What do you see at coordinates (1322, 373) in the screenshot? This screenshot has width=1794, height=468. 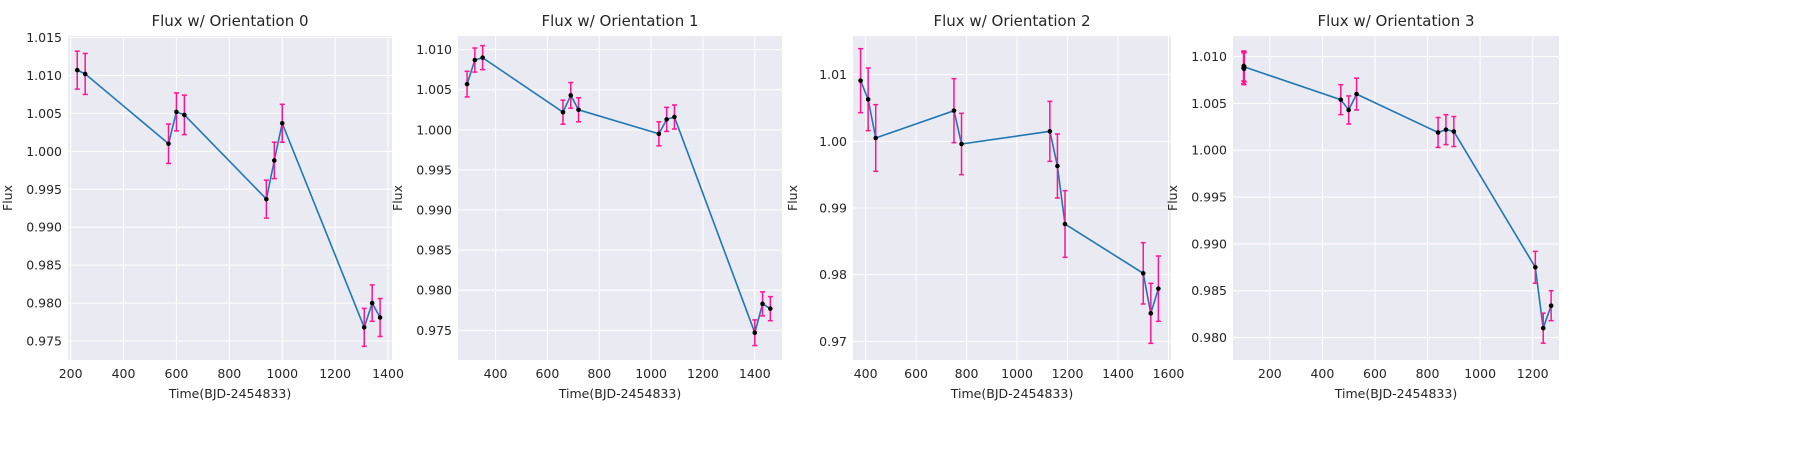 I see `x-tick-label-1: 400` at bounding box center [1322, 373].